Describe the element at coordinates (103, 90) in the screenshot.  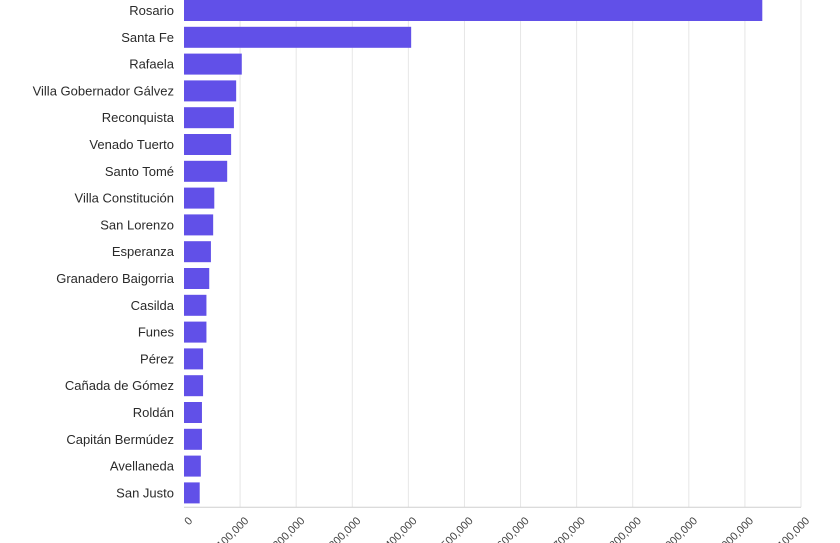
I see `category-label: Villa Gobernador Gálvez` at that location.